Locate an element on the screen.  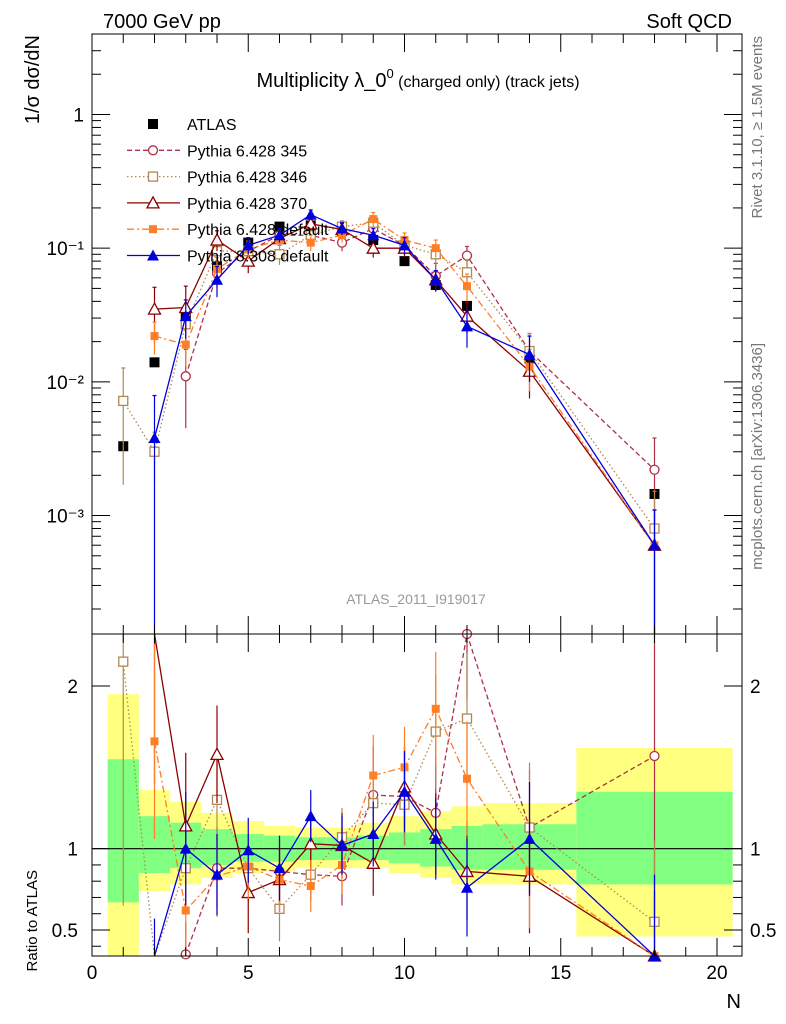
legend-label-0: ATLAS is located at coordinates (212, 125).